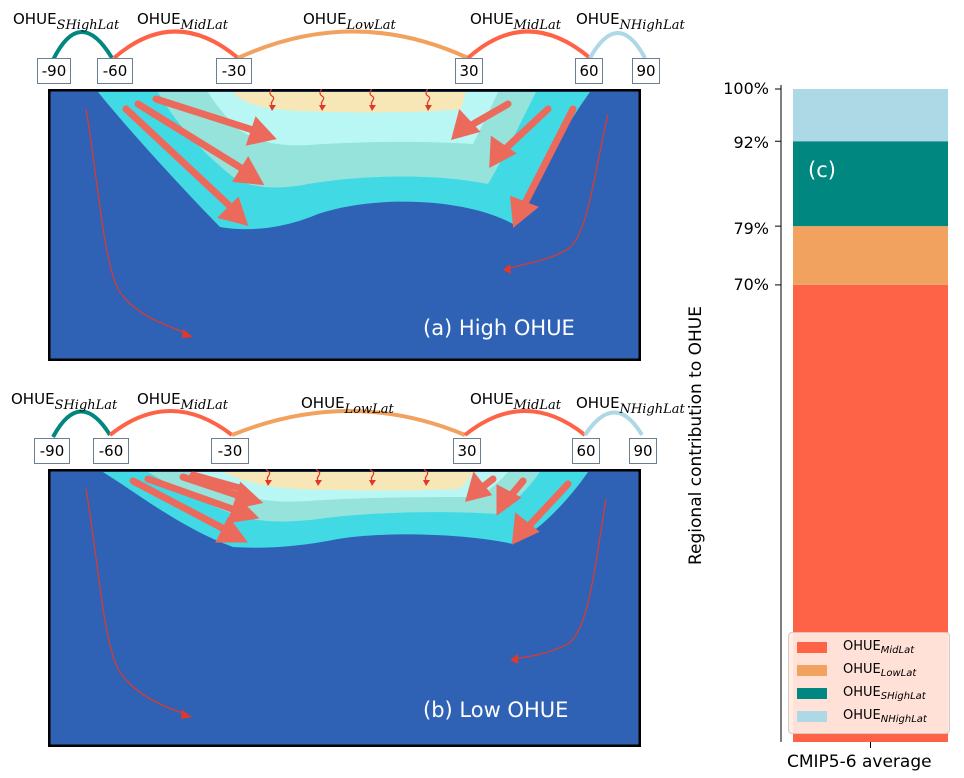 Image resolution: width=964 pixels, height=778 pixels. I want to click on panel-a-title: (a) High OHUE, so click(499, 328).